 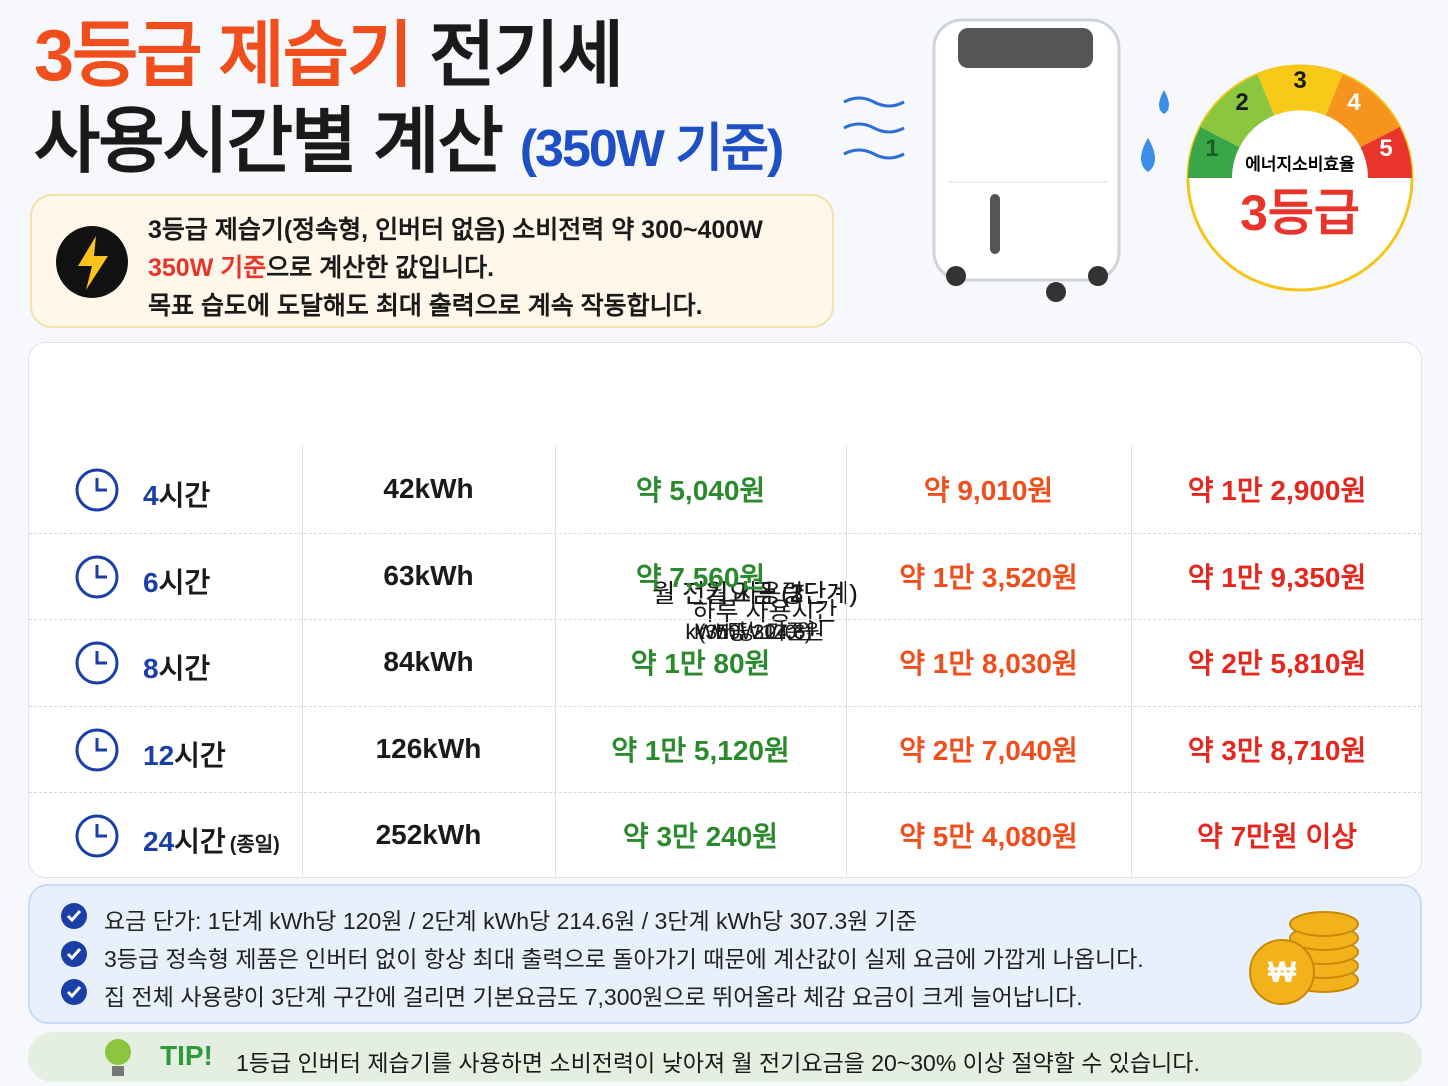 What do you see at coordinates (700, 490) in the screenshot?
I see `table-cell: 약 5,040원` at bounding box center [700, 490].